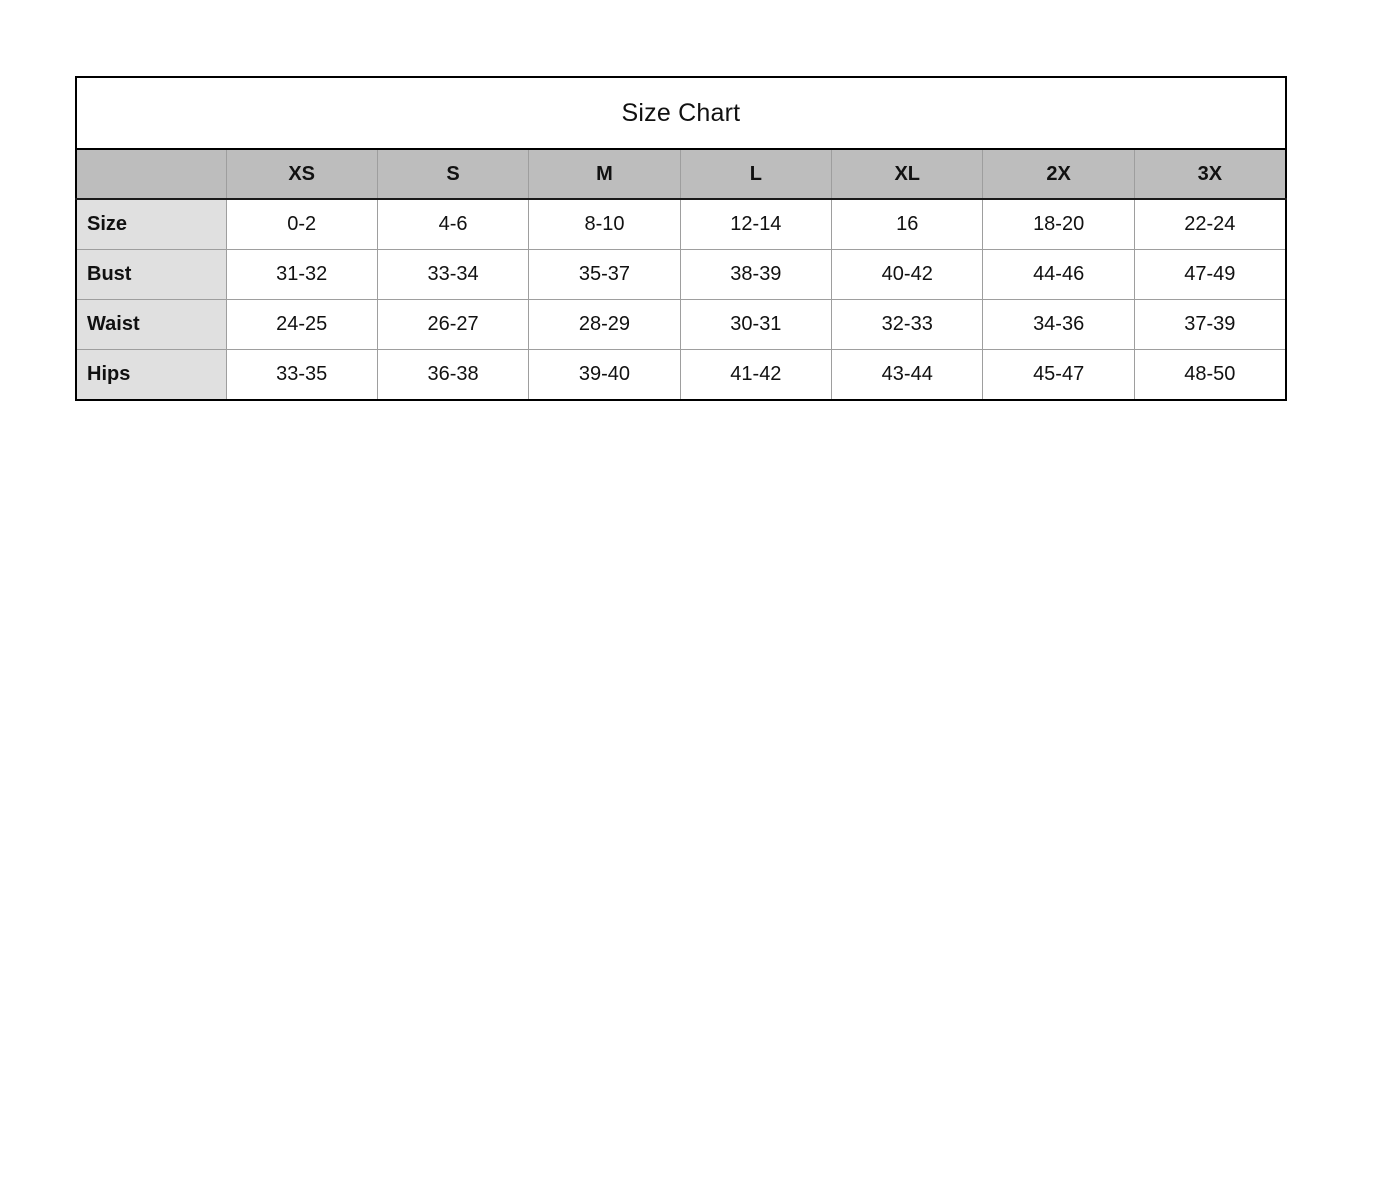 The width and height of the screenshot is (1386, 1182). Describe the element at coordinates (453, 224) in the screenshot. I see `table-cell: 4-6` at that location.